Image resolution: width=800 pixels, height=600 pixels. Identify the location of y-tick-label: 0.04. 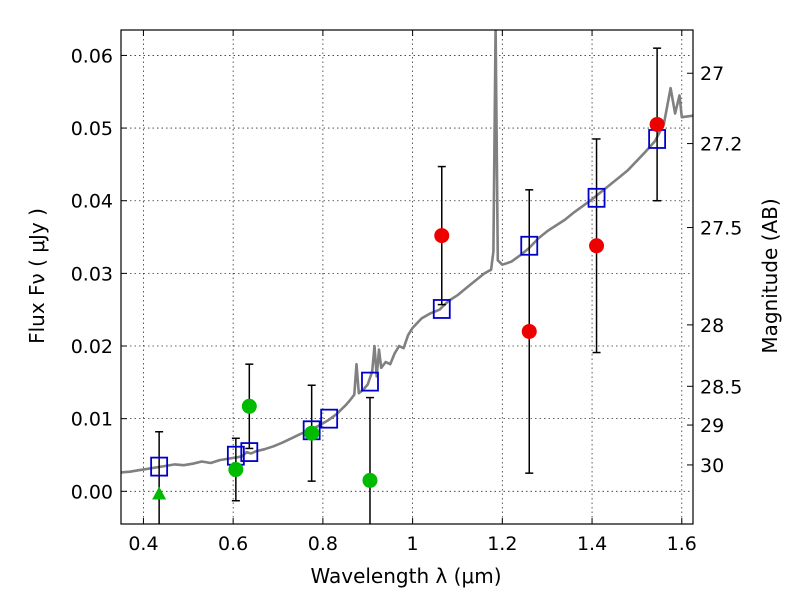
(92, 202).